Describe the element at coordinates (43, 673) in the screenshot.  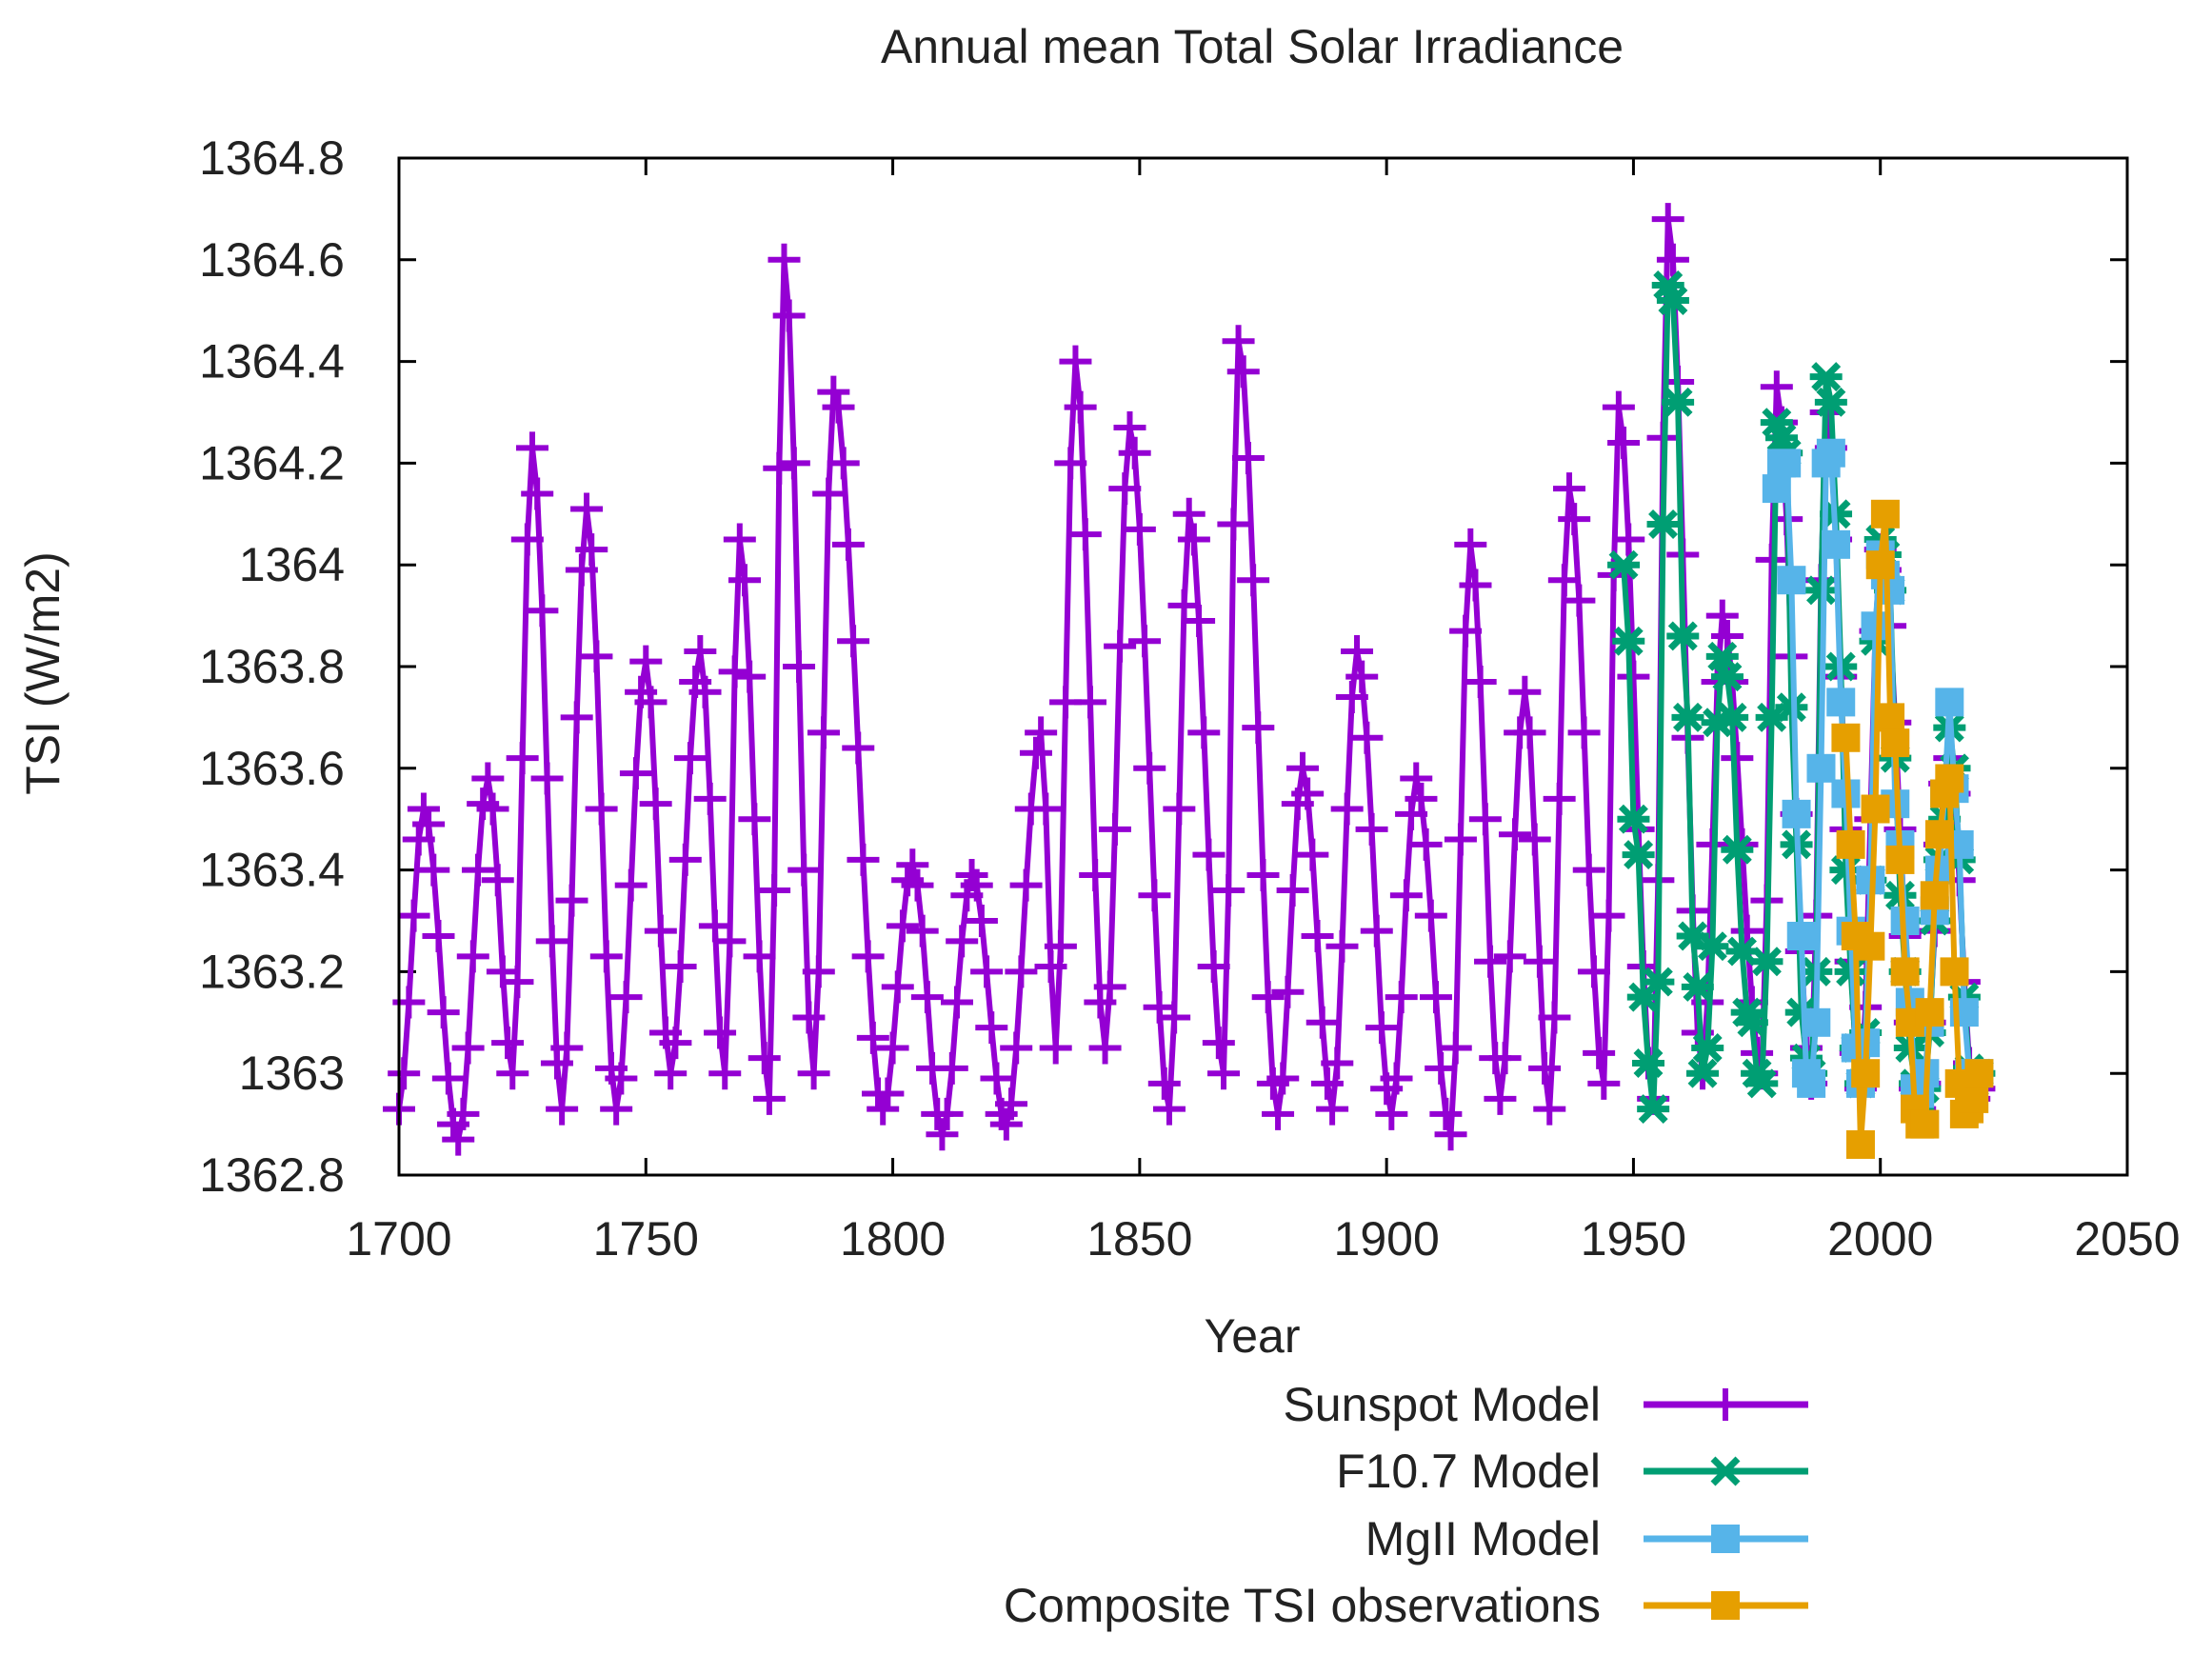
I see `y-axis-label: TSI (W/m2)` at that location.